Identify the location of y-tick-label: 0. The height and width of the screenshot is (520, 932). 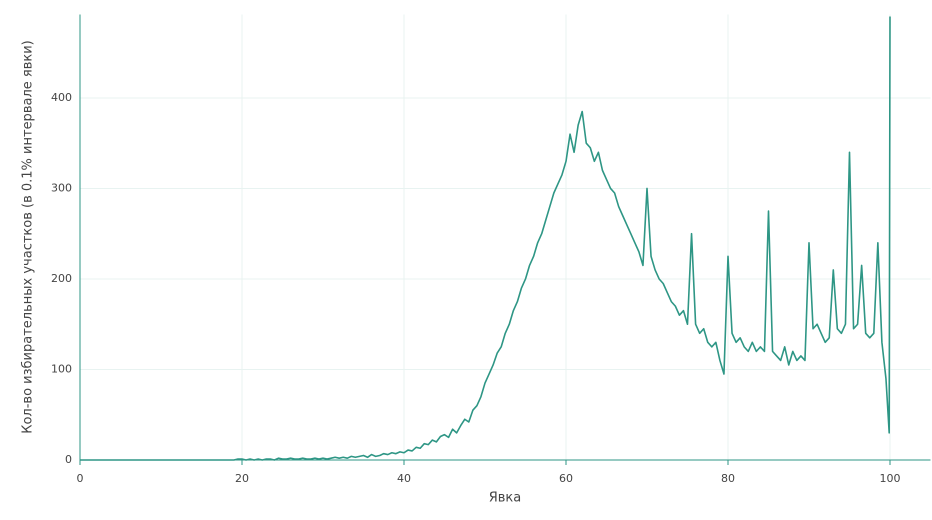
(68, 459).